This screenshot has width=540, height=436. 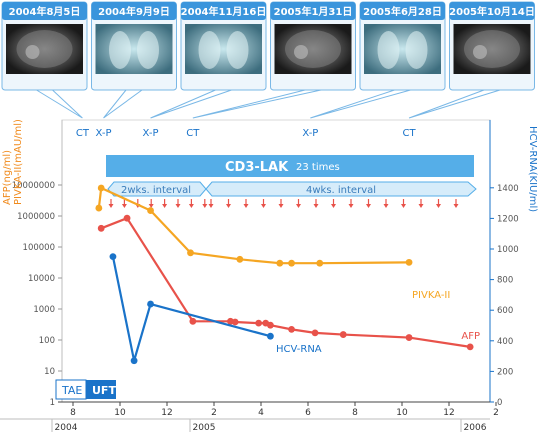 I want to click on thumbnail-date: 2005年6月28日, so click(x=402, y=11).